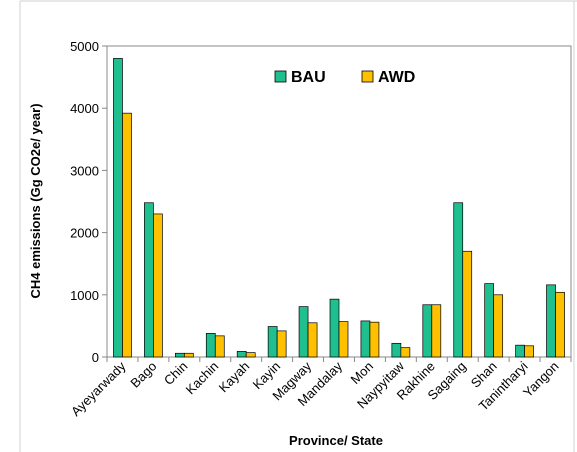 The width and height of the screenshot is (577, 452). I want to click on bar-bau-mon, so click(365, 339).